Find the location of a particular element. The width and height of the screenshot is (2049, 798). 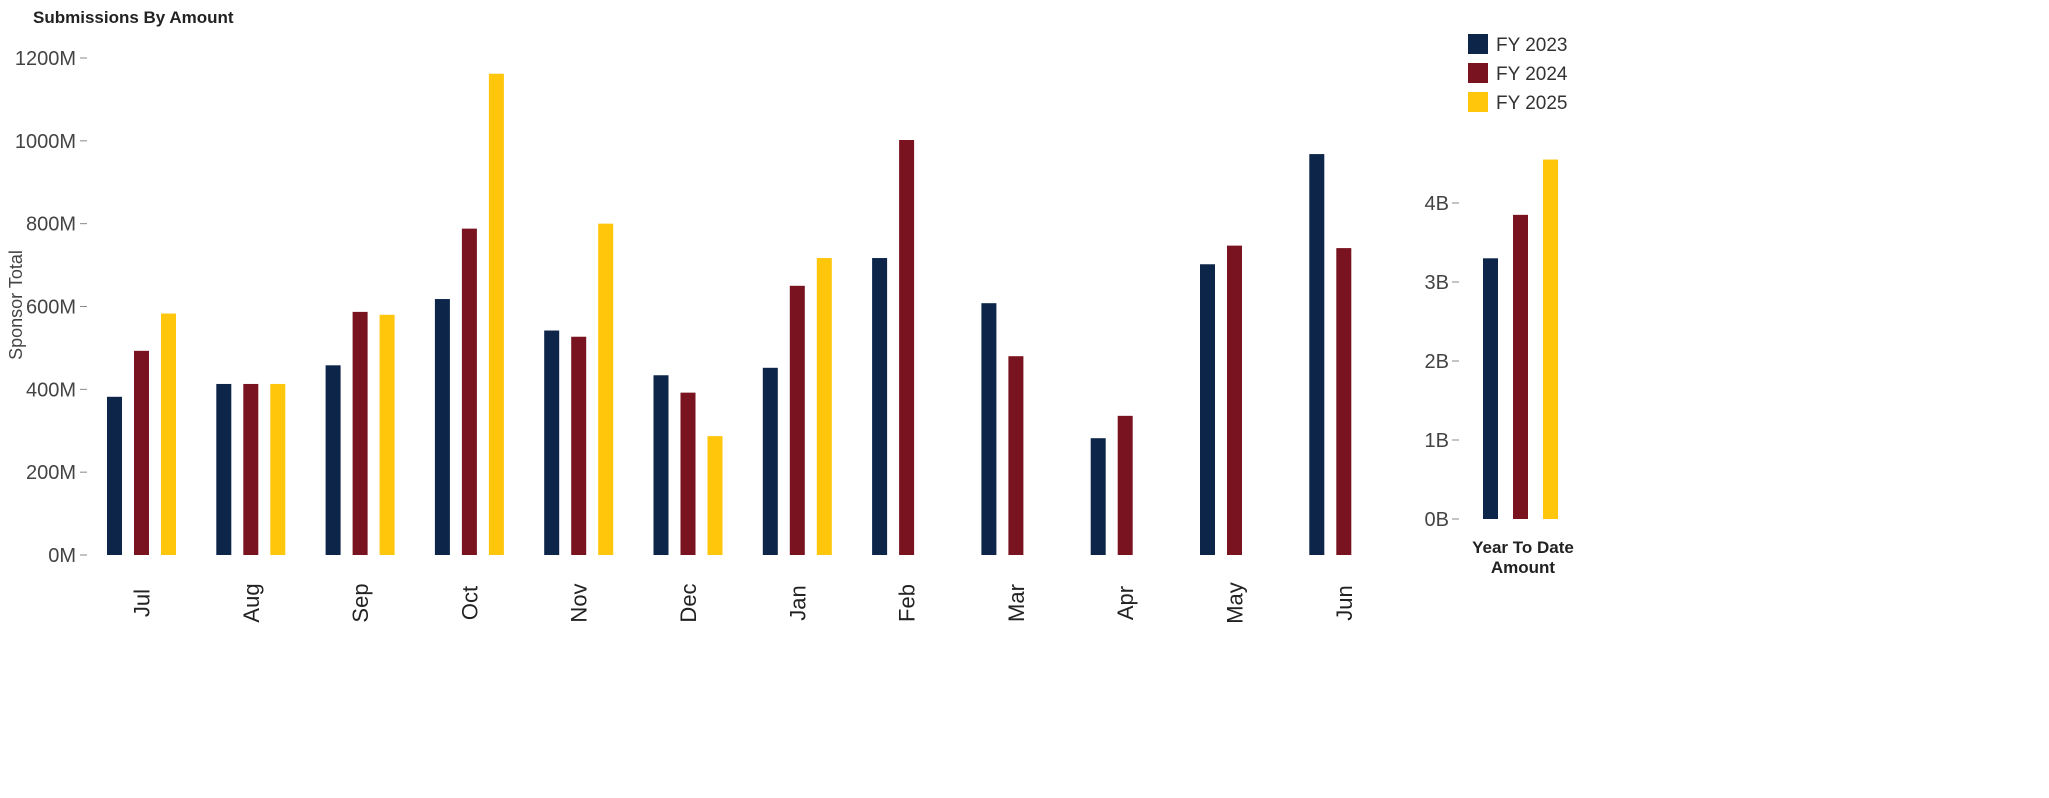

bar-aug-fy-2024 is located at coordinates (251, 469).